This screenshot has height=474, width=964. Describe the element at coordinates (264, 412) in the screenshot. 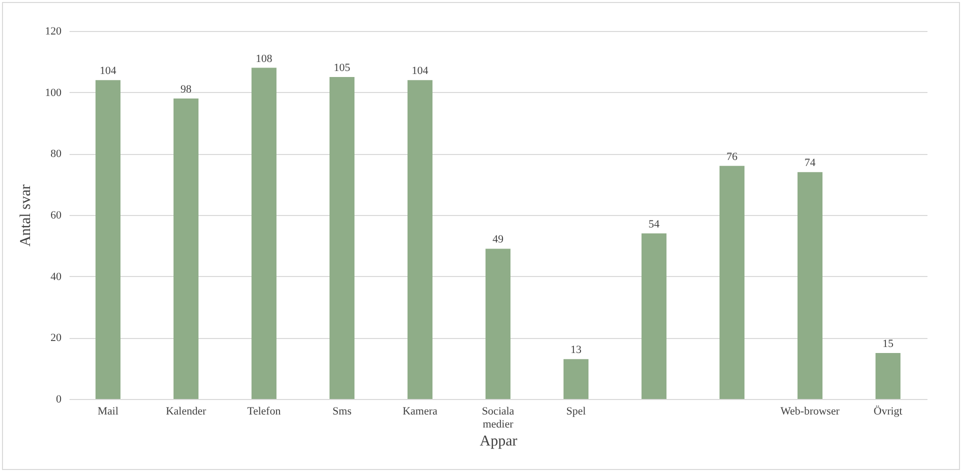

I see `x-tick-label: Telefon` at that location.